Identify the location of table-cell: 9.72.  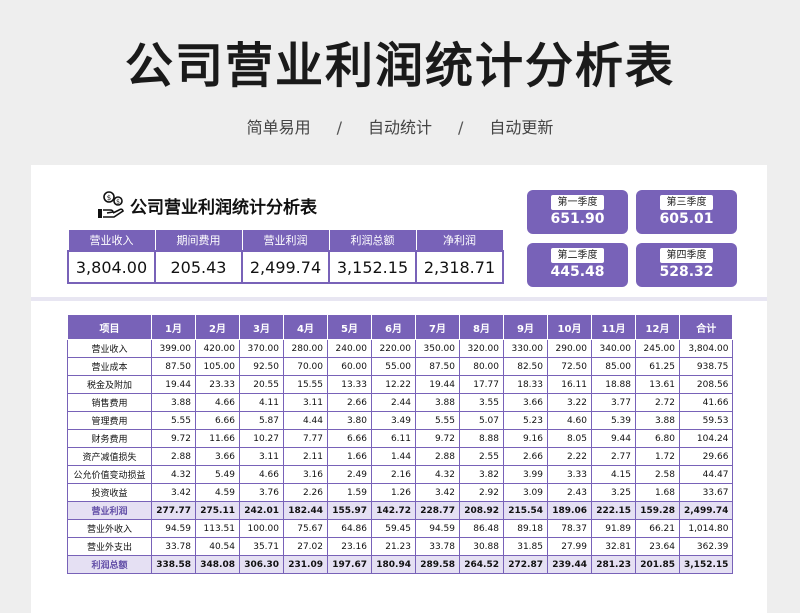
(173, 438).